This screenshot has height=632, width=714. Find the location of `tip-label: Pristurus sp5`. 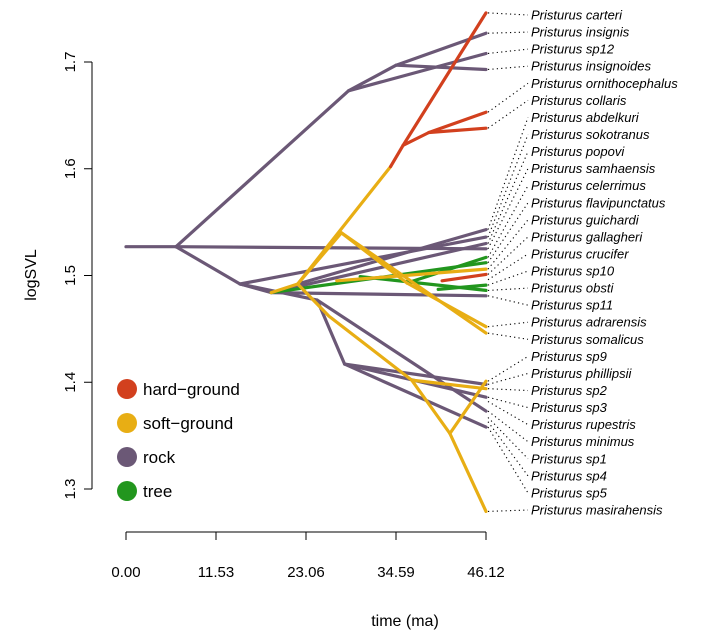

tip-label: Pristurus sp5 is located at coordinates (569, 492).